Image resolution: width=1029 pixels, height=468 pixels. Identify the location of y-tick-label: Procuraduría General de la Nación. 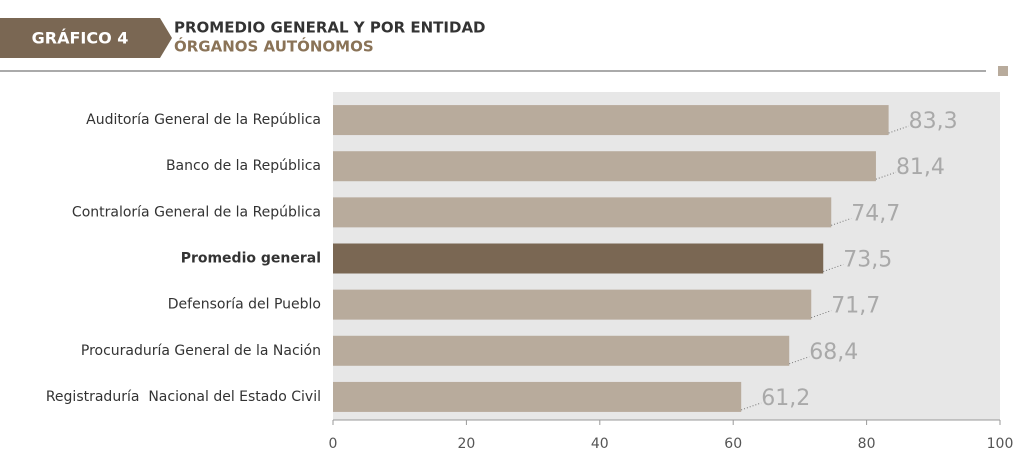
(201, 351).